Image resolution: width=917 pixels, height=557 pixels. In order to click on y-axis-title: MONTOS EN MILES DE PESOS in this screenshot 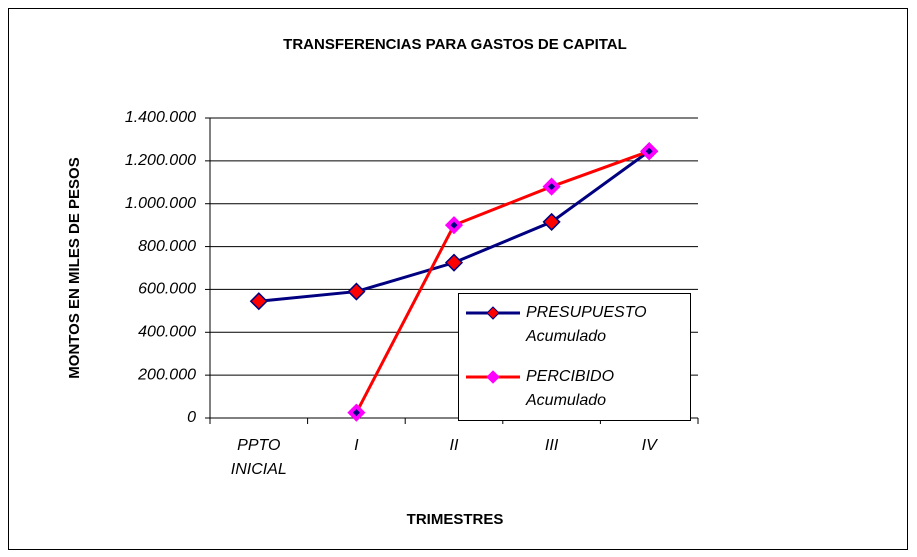, I will do `click(74, 267)`.